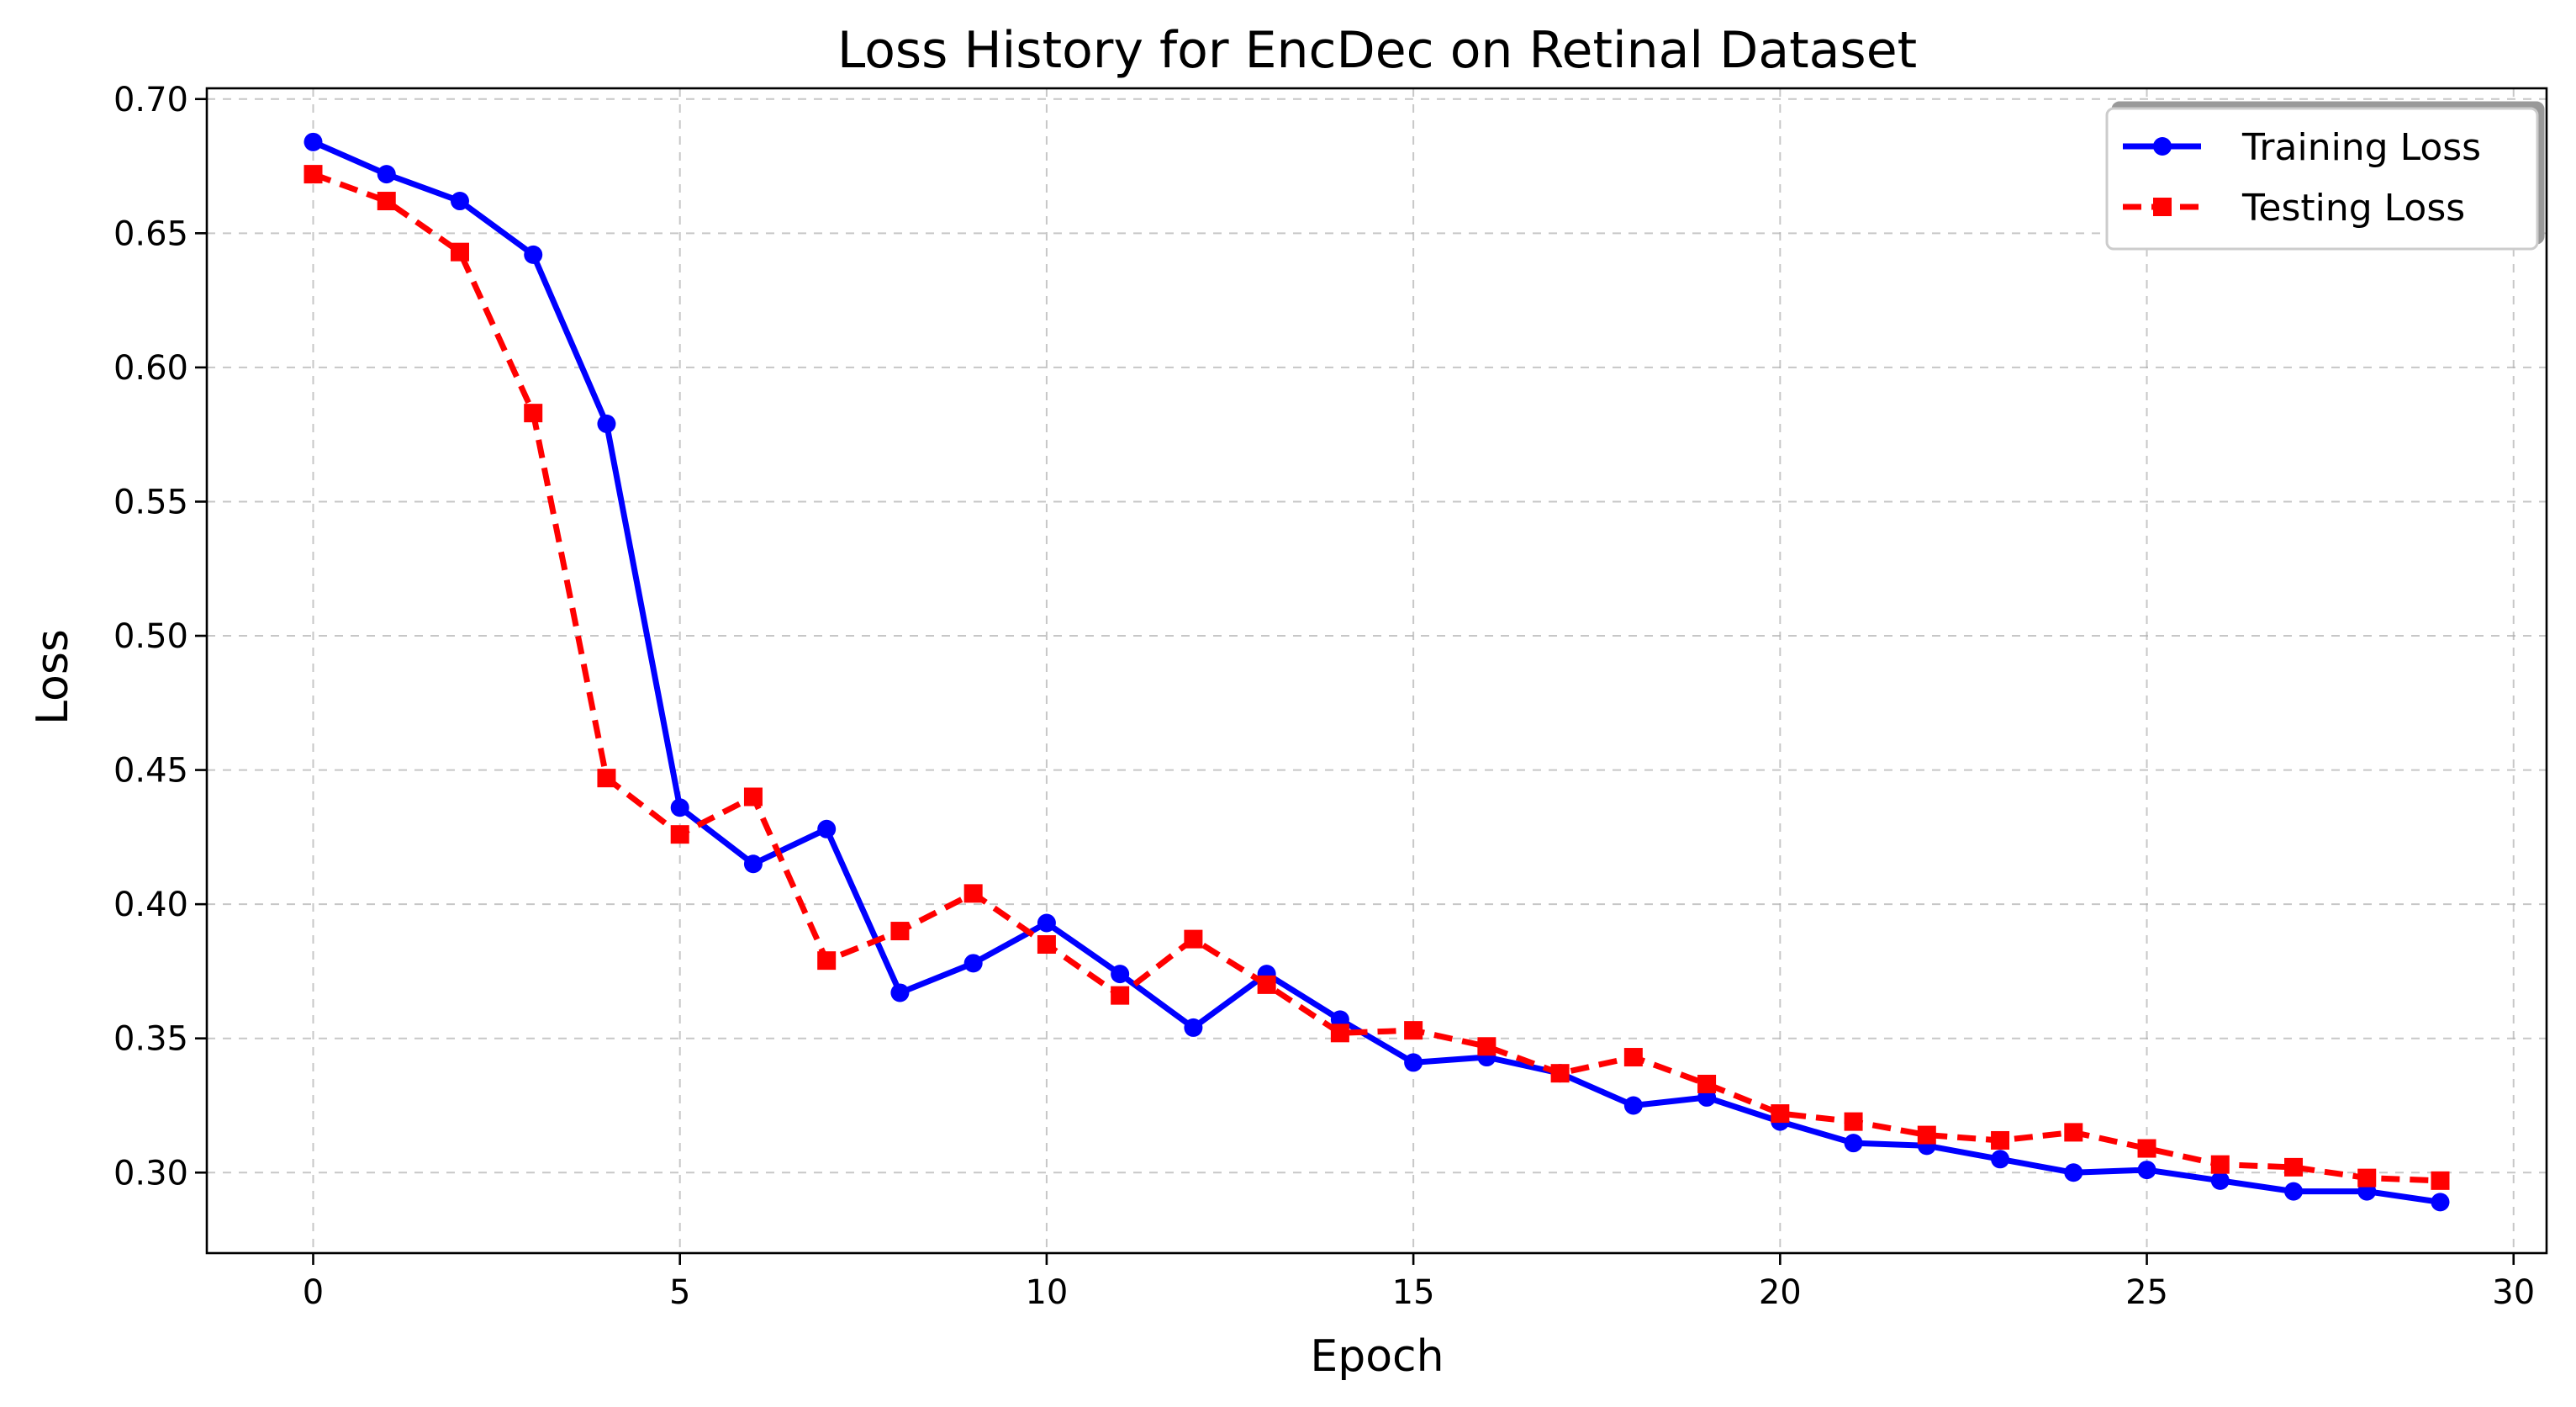  Describe the element at coordinates (1046, 1292) in the screenshot. I see `x-tick-label: 10` at that location.